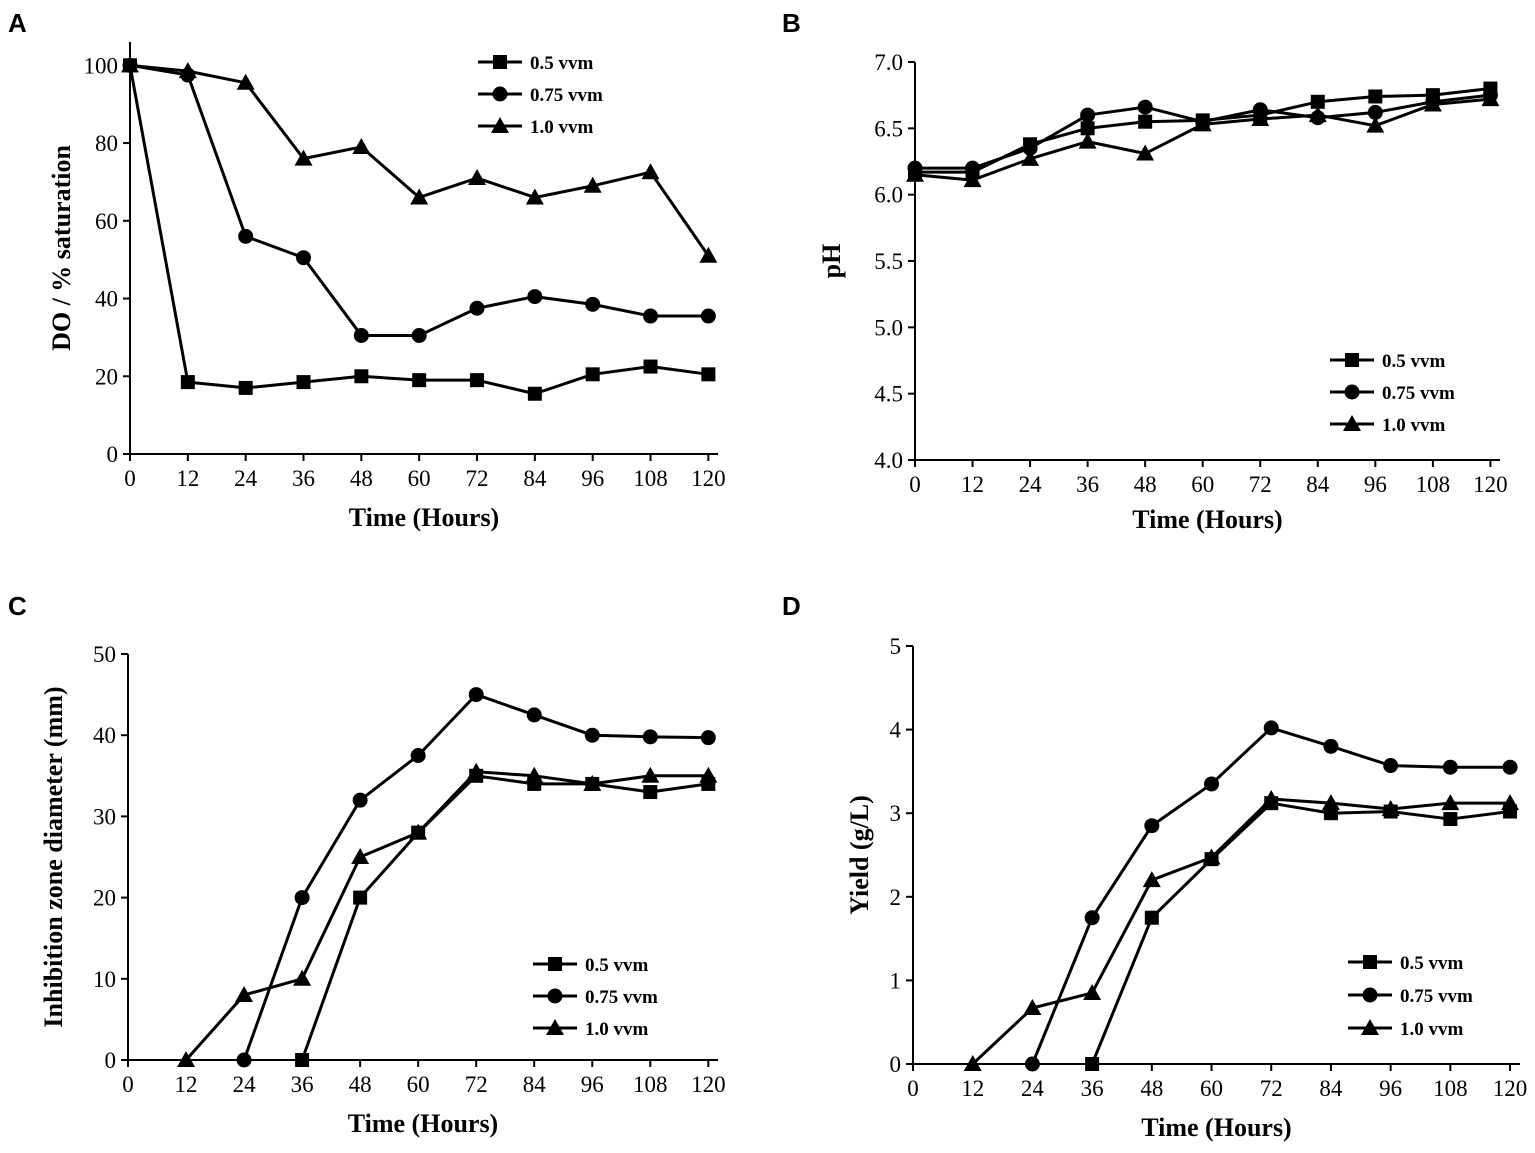 The height and width of the screenshot is (1153, 1535). Describe the element at coordinates (562, 127) in the screenshot. I see `panel-a-legend-label: 1.0 vvm` at that location.